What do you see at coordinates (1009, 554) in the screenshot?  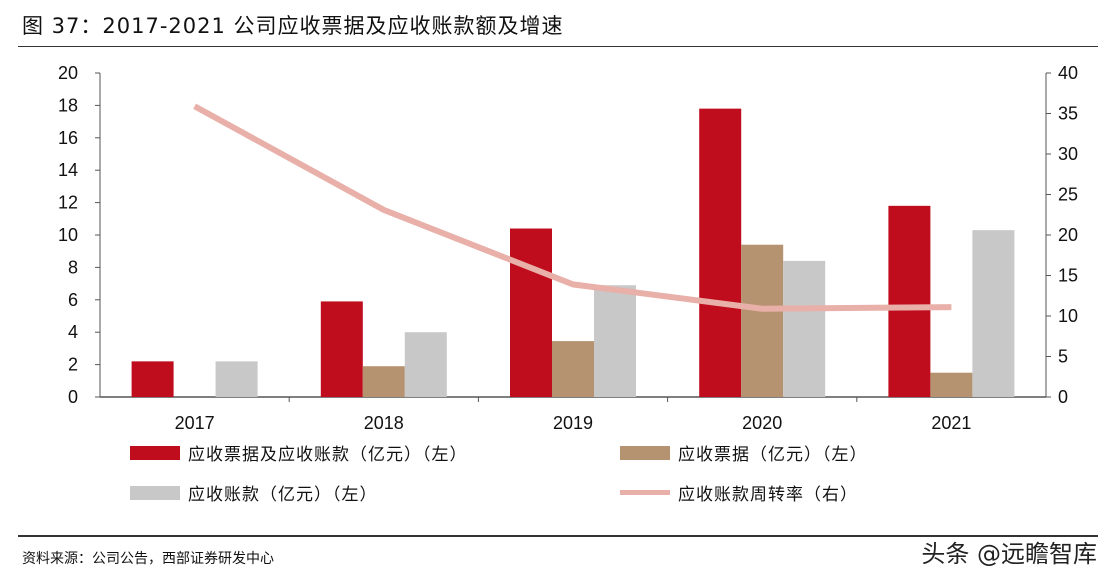 I see `watermark: 头条 @远瞻智库` at bounding box center [1009, 554].